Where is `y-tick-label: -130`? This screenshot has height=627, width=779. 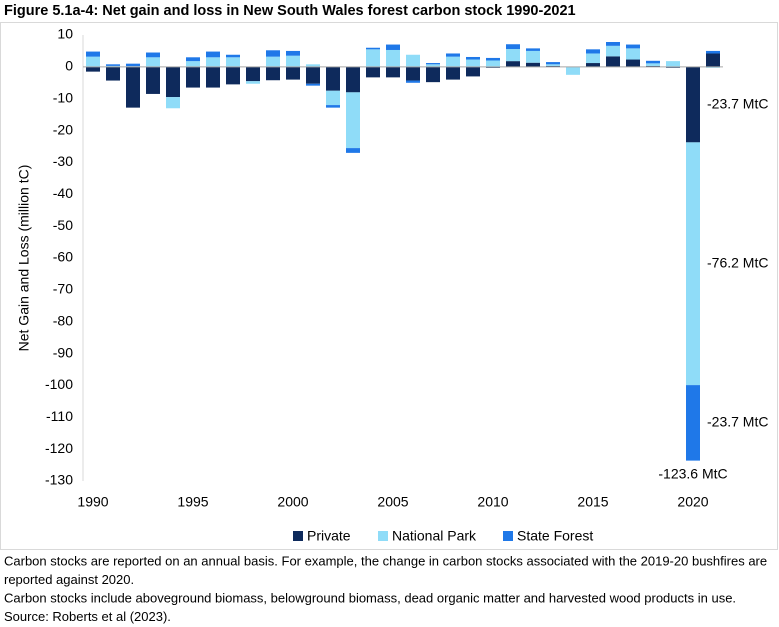
y-tick-label: -130 is located at coordinates (59, 480).